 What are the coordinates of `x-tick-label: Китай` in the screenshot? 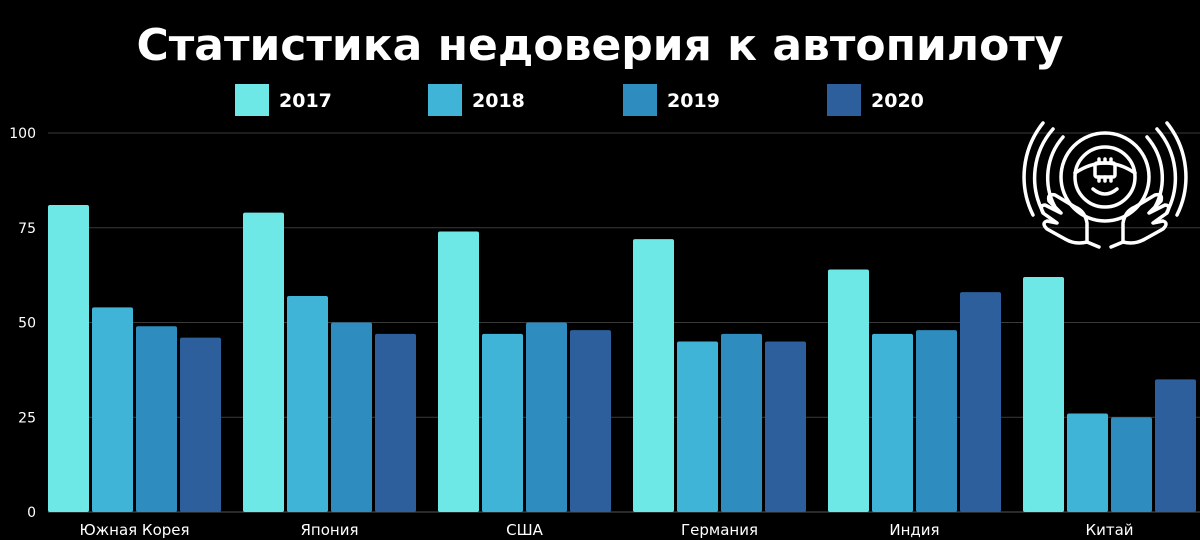 It's located at (1109, 530).